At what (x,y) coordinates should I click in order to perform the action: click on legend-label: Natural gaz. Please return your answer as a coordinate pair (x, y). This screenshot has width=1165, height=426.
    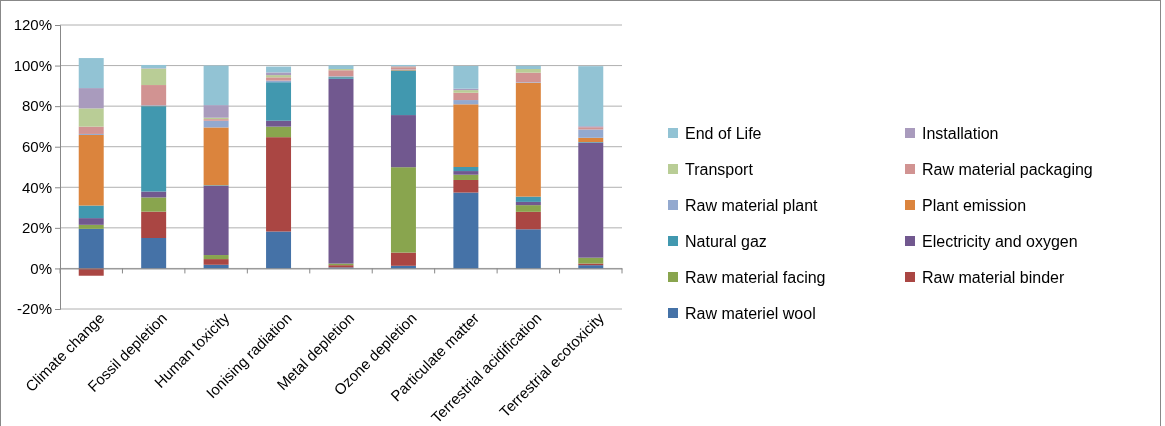
    Looking at the image, I should click on (726, 241).